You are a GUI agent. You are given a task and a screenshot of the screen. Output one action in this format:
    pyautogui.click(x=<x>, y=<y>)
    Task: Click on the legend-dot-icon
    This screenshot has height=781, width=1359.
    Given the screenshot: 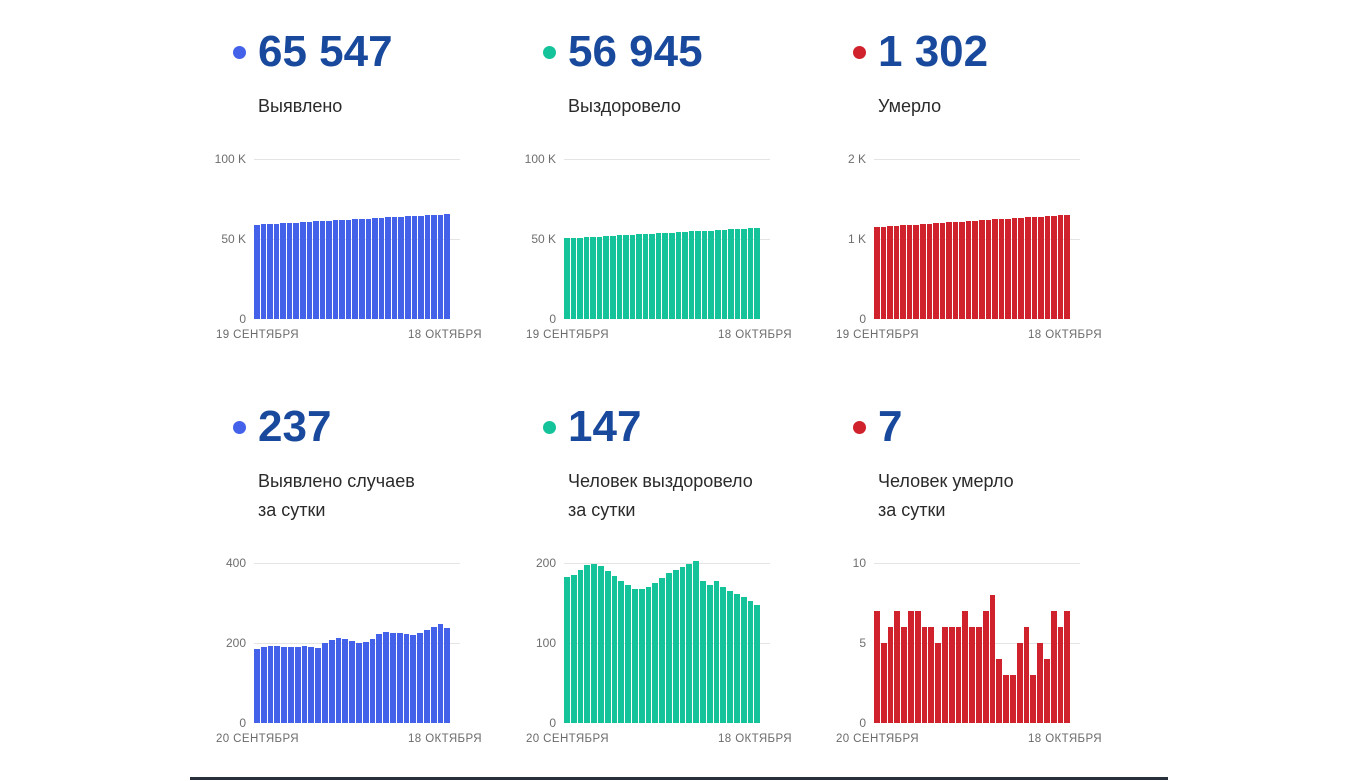 What is the action you would take?
    pyautogui.click(x=239, y=427)
    